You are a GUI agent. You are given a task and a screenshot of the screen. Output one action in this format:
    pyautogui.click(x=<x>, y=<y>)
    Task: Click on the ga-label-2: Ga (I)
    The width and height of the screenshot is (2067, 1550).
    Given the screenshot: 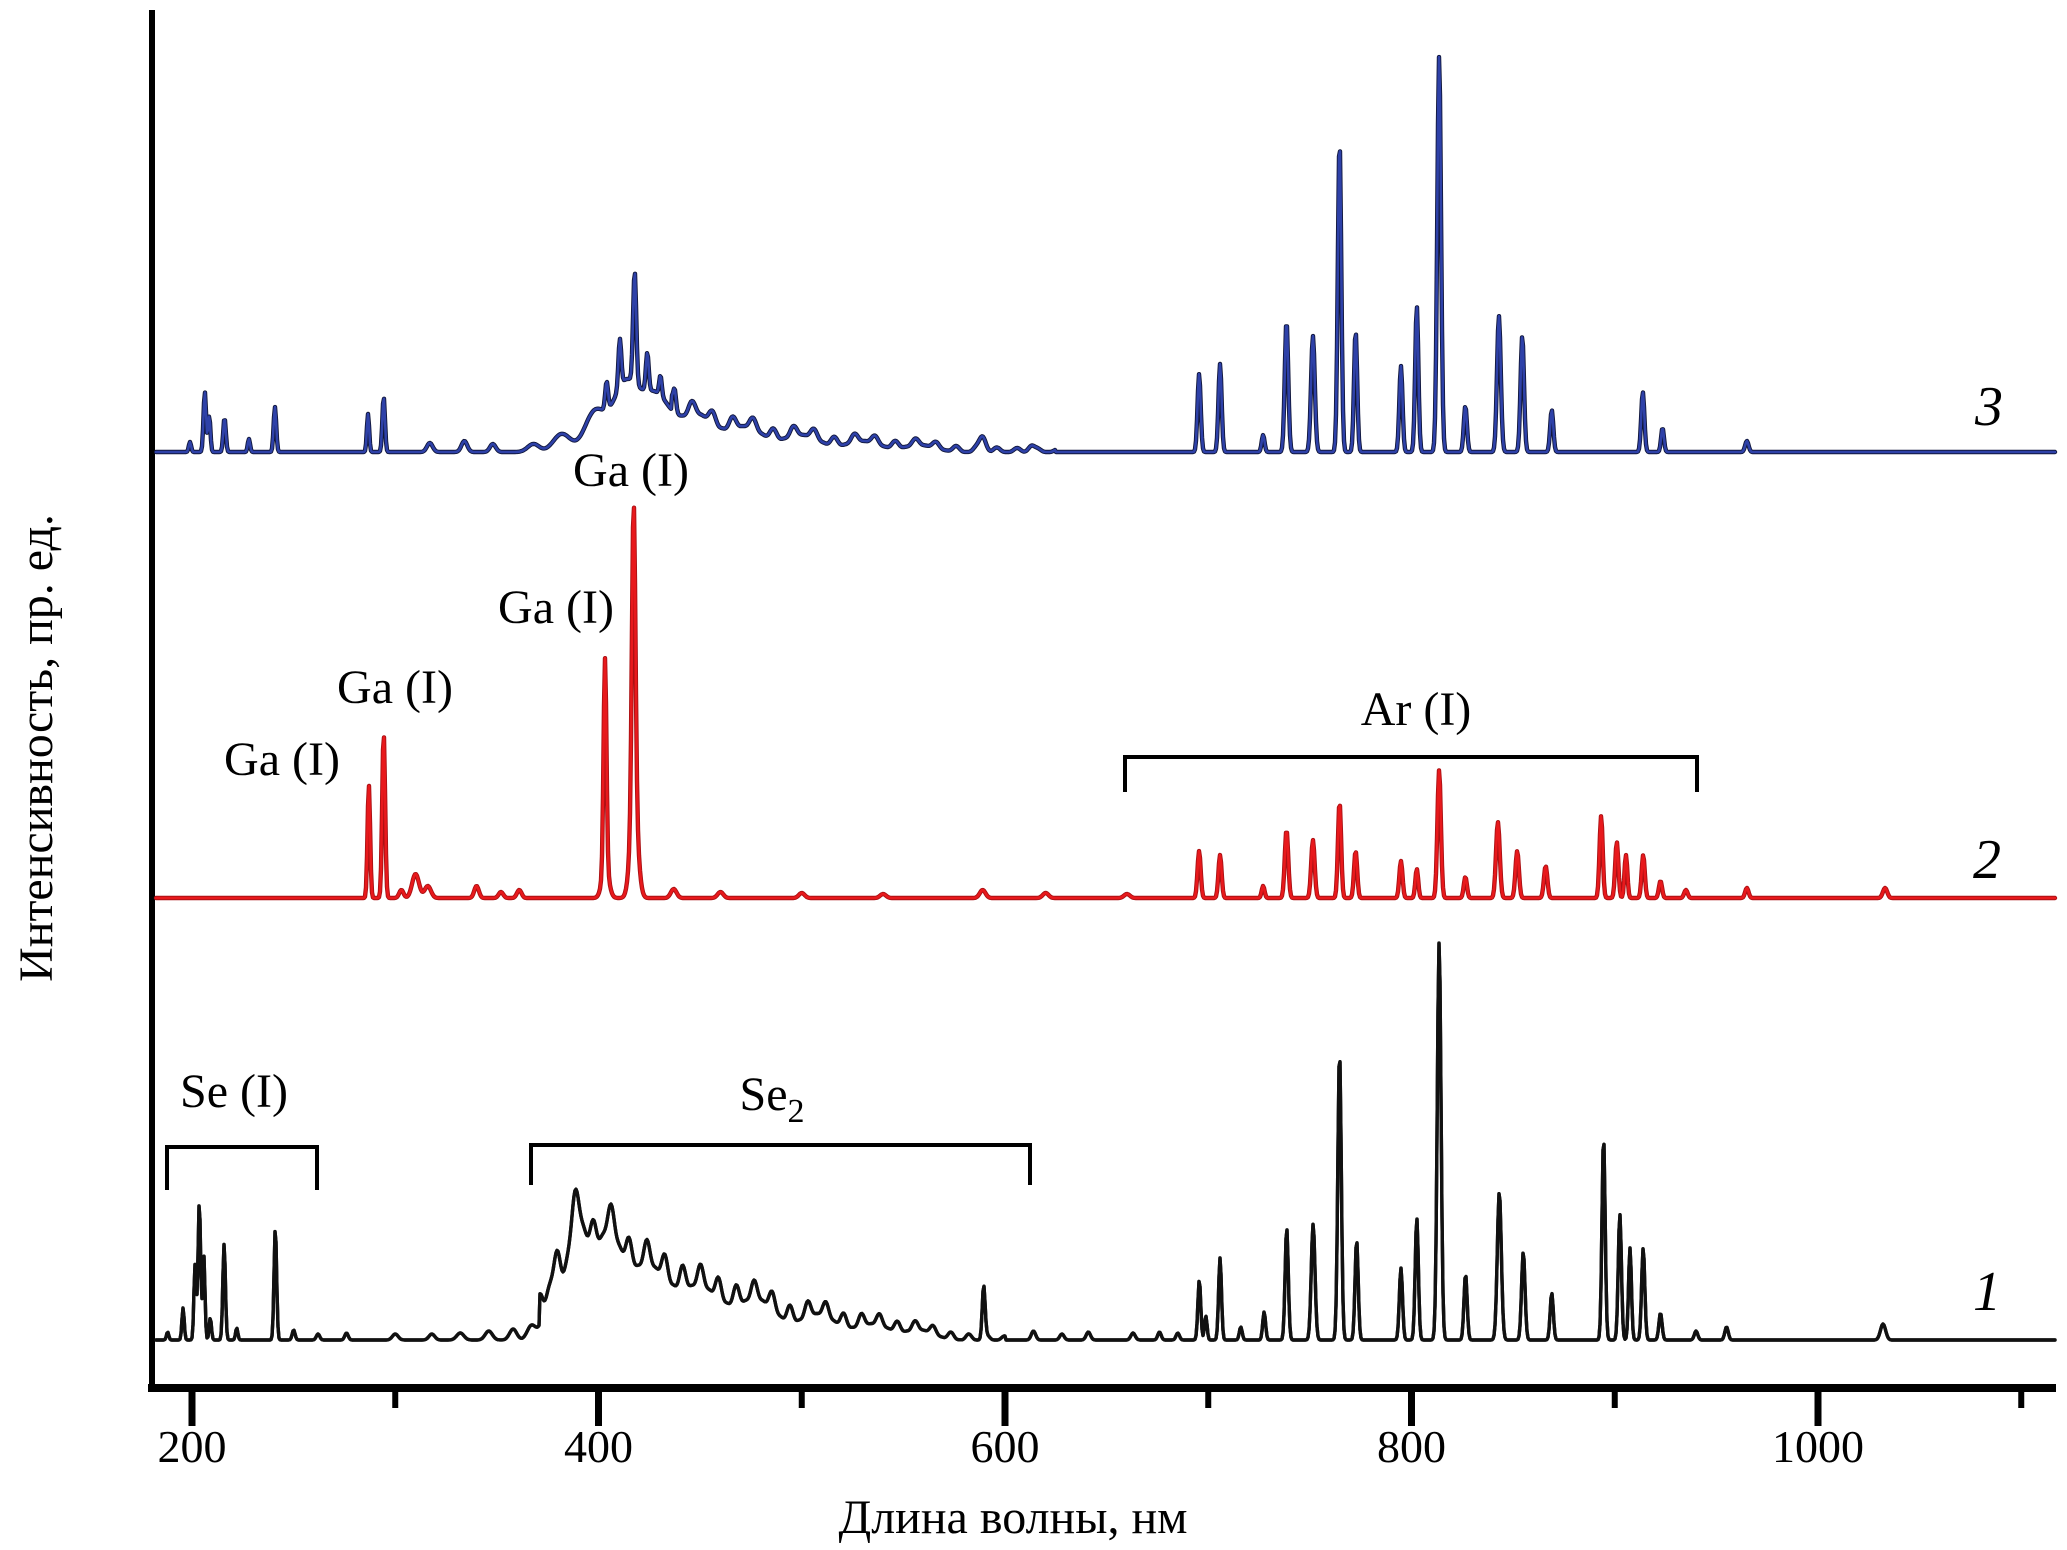 What is the action you would take?
    pyautogui.click(x=395, y=687)
    